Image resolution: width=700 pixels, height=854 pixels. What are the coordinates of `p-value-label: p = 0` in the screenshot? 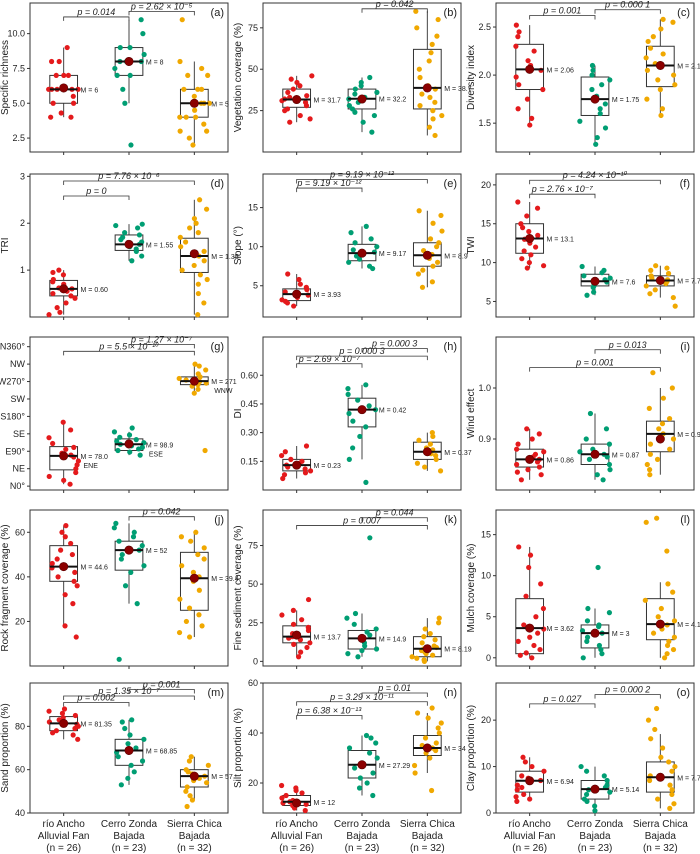 It's located at (95, 191).